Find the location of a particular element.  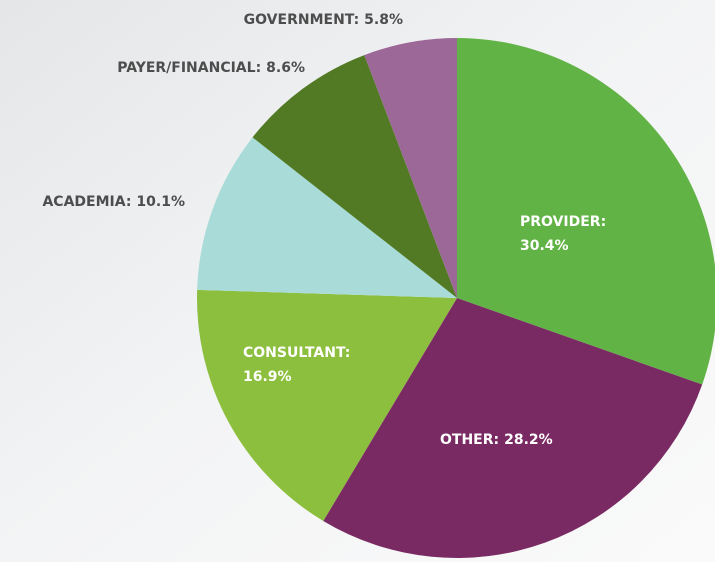

slice-label: GOVERNMENT: 5.8% is located at coordinates (323, 20).